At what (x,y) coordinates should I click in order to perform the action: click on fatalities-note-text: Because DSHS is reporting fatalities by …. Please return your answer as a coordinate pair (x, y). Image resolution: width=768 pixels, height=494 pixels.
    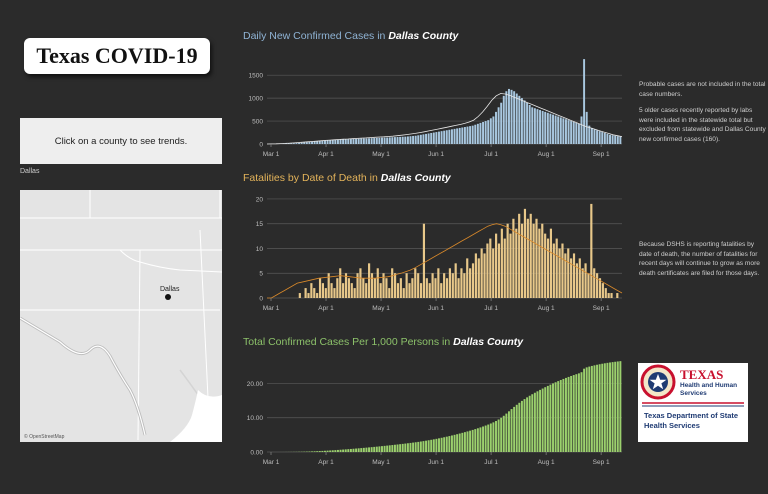
    Looking at the image, I should click on (699, 259).